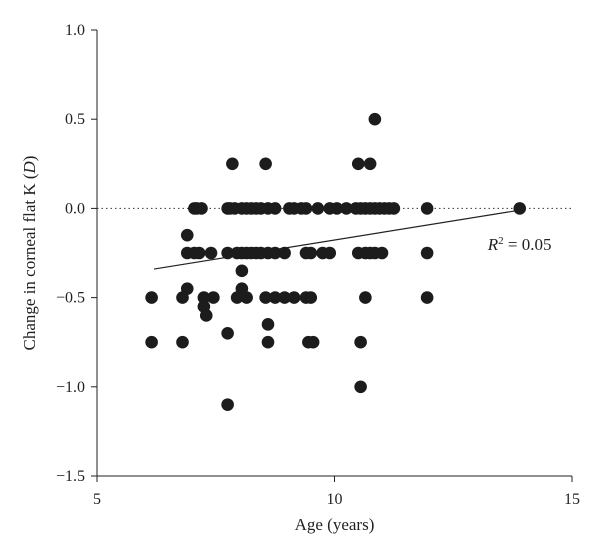  Describe the element at coordinates (493, 244) in the screenshot. I see `r-squared-base: R` at that location.